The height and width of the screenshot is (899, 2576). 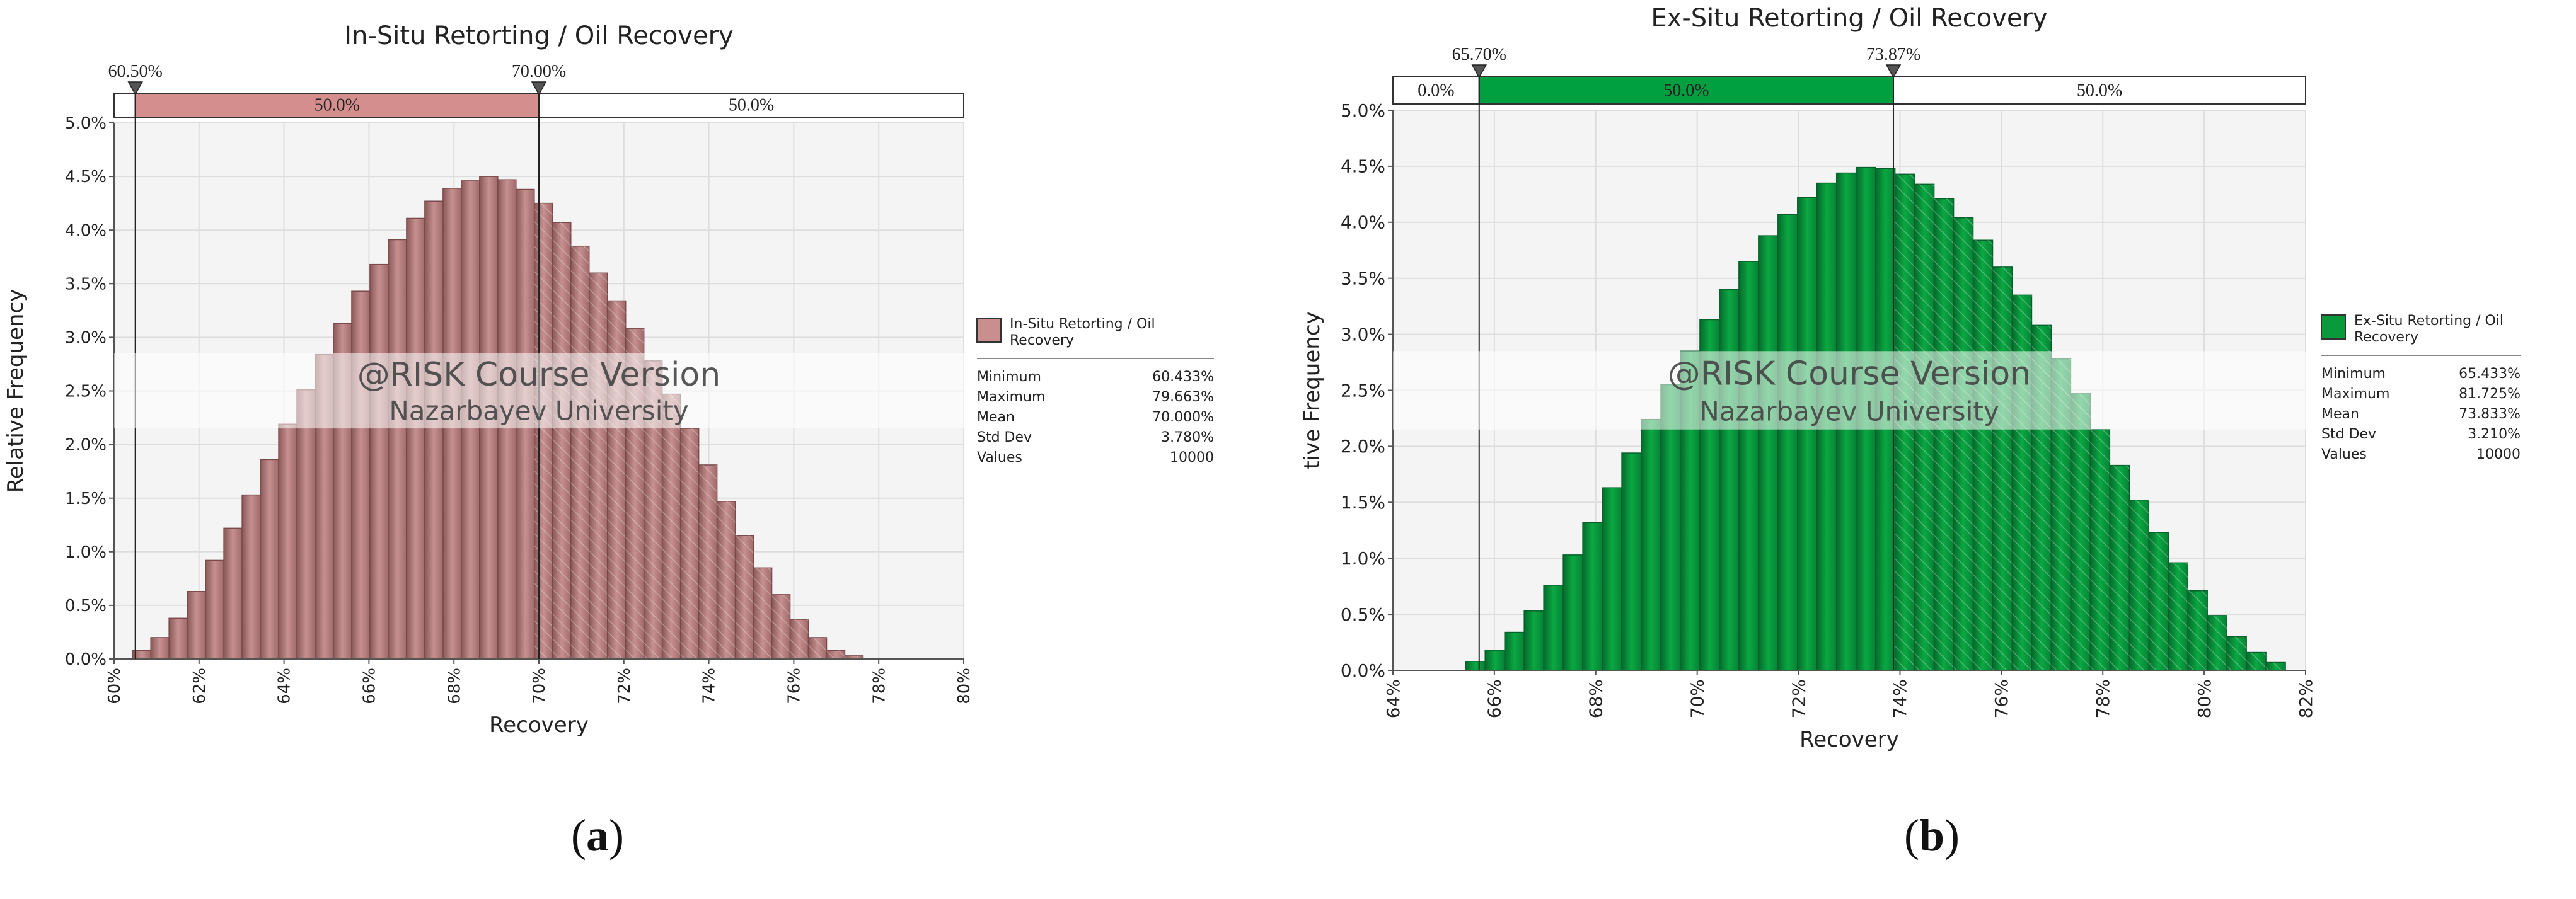 I want to click on x-tick-label: 60%, so click(x=114, y=686).